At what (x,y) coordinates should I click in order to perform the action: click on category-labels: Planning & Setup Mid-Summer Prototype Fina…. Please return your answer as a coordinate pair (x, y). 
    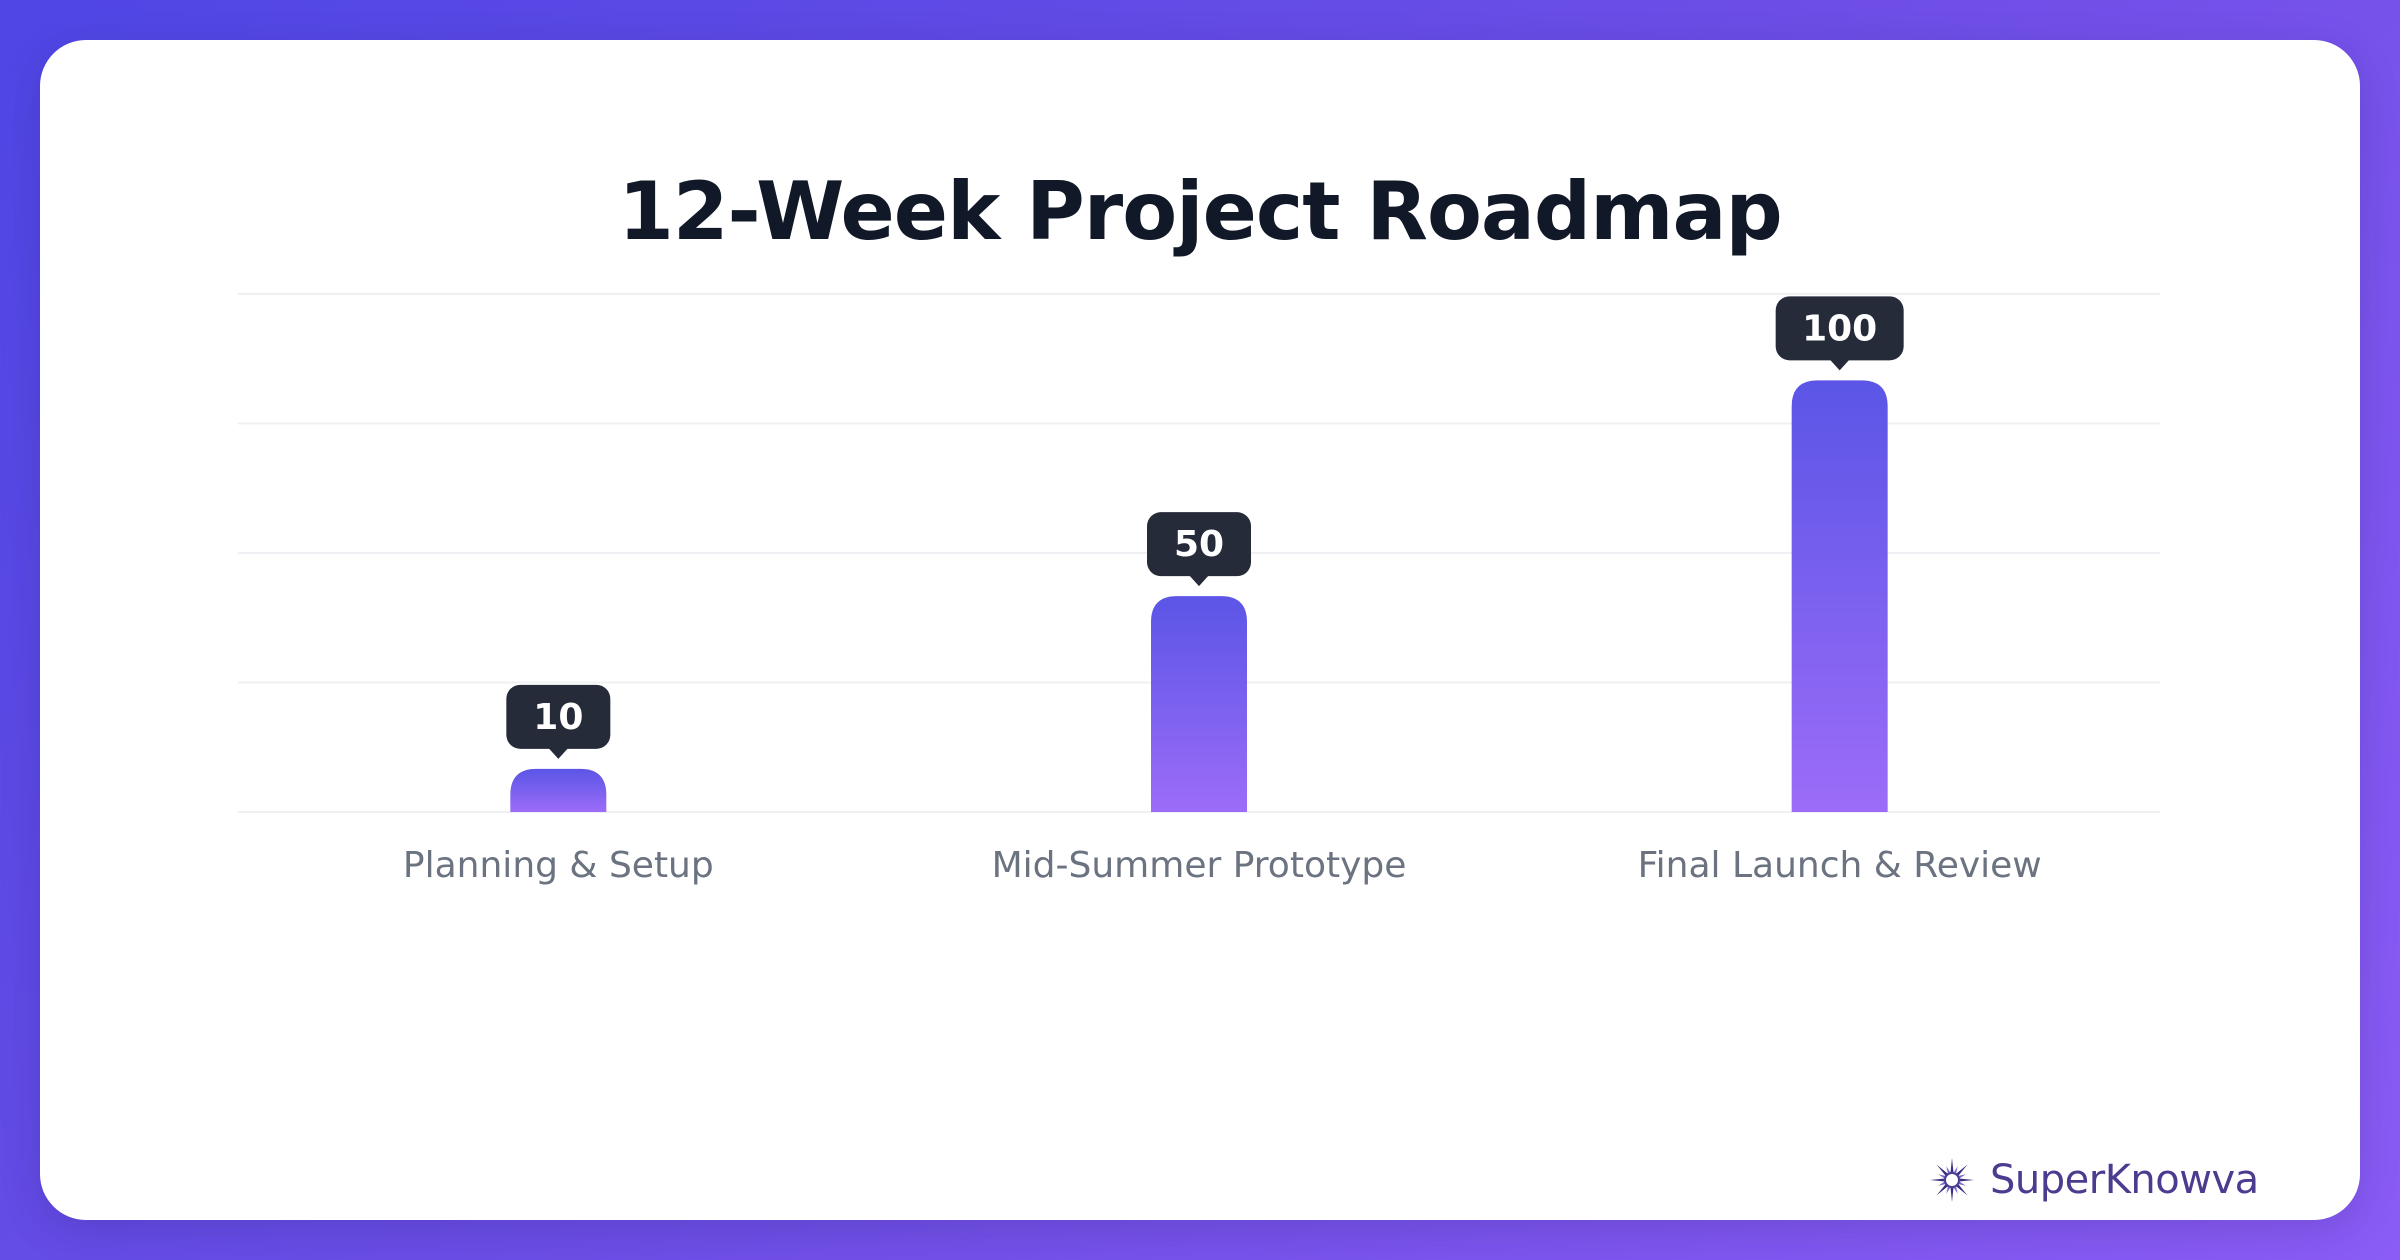
    Looking at the image, I should click on (1222, 865).